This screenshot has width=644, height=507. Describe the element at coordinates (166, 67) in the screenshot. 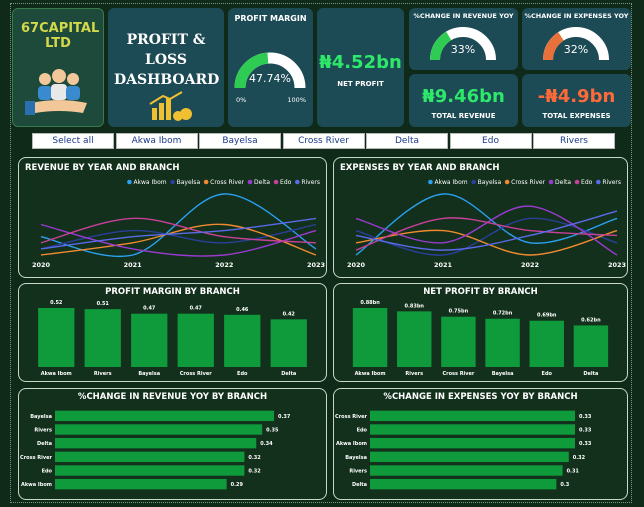

I see `title-card: PROFIT & LOSS DASHBOARD` at that location.